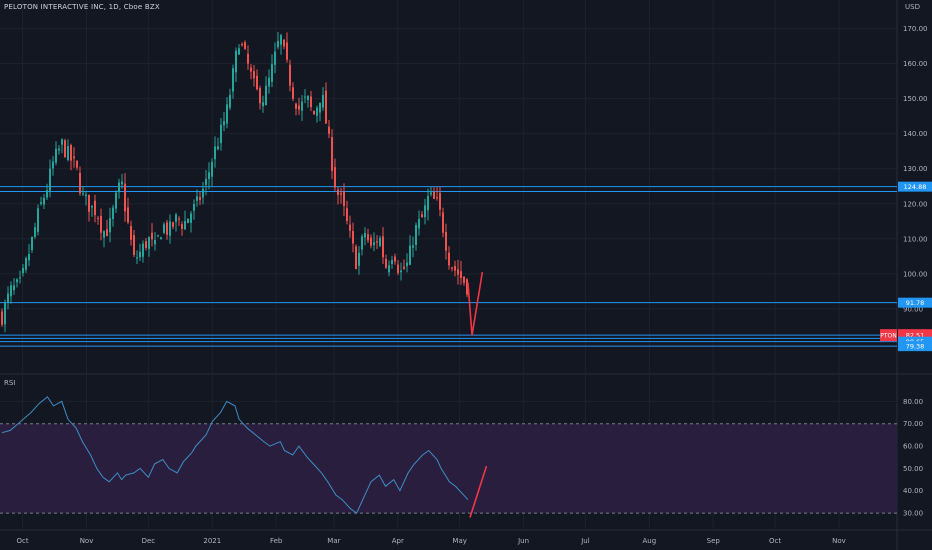  Describe the element at coordinates (915, 303) in the screenshot. I see `level-price-label: 91.78` at that location.